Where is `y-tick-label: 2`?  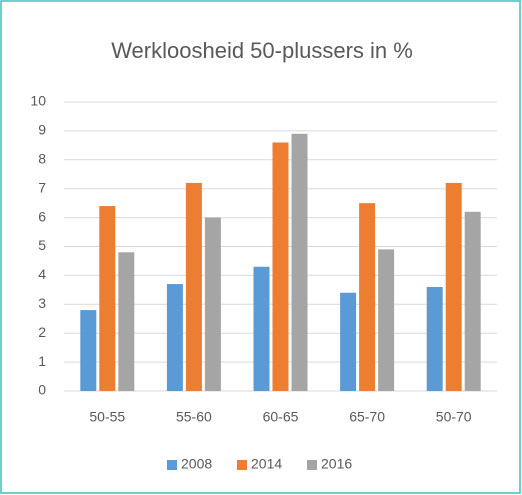
y-tick-label: 2 is located at coordinates (42, 332).